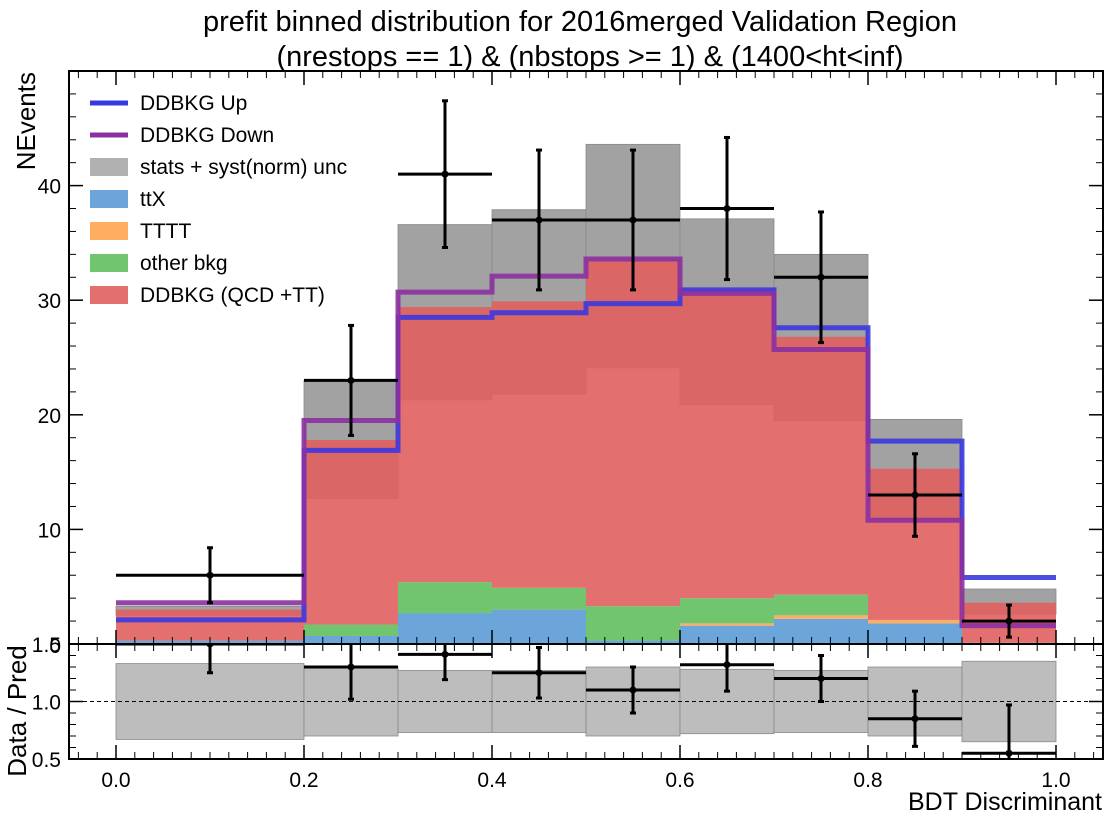 The width and height of the screenshot is (1110, 827). I want to click on x-tick-label: 1.0, so click(1055, 780).